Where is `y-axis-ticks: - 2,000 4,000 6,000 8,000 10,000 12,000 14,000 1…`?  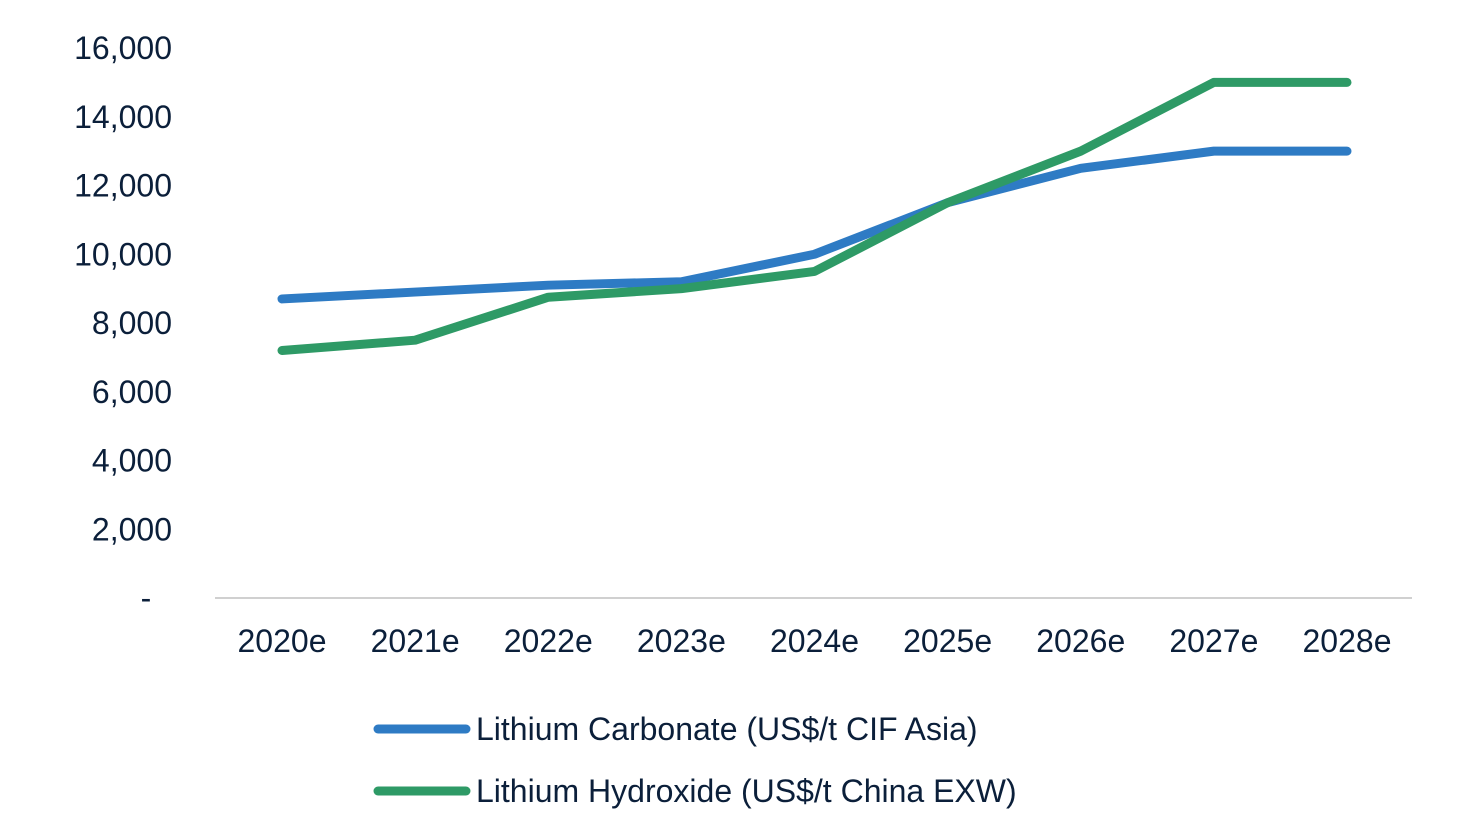
y-axis-ticks: - 2,000 4,000 6,000 8,000 10,000 12,000 14,000 1… is located at coordinates (123, 323).